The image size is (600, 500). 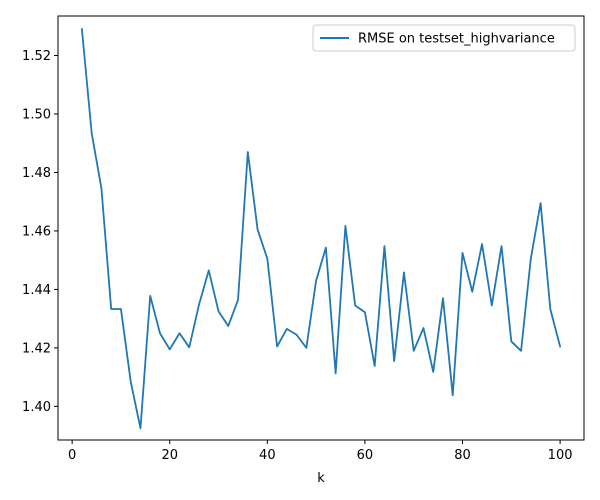 I want to click on y-tick-label: 1.50, so click(x=36, y=114).